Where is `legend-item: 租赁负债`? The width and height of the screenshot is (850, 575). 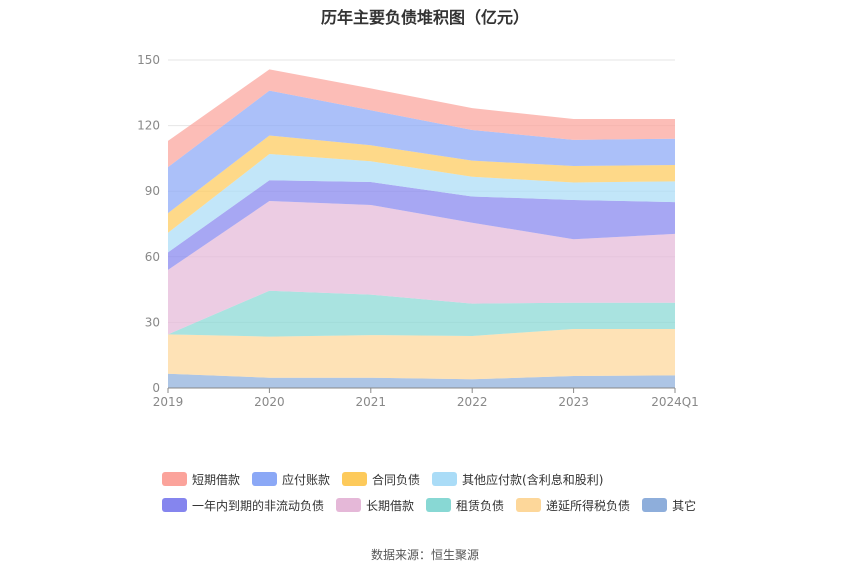 legend-item: 租赁负债 is located at coordinates (465, 505).